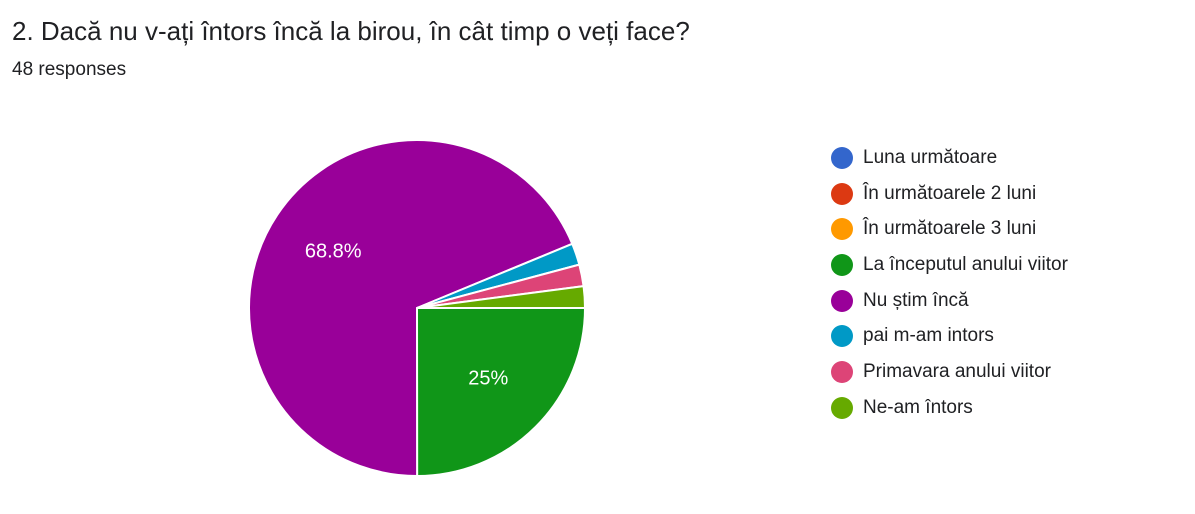  What do you see at coordinates (957, 371) in the screenshot?
I see `legend-label-6: Primavara anului viitor` at bounding box center [957, 371].